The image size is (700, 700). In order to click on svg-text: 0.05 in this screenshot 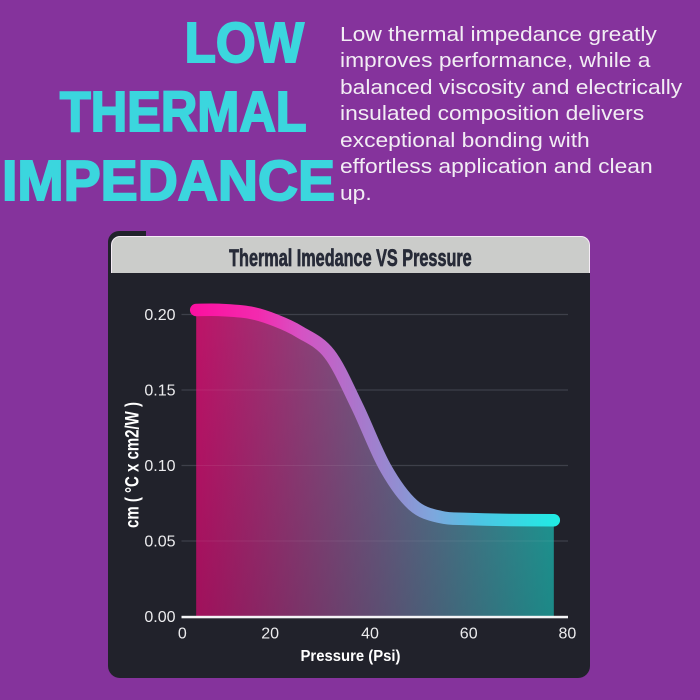, I will do `click(159, 542)`.